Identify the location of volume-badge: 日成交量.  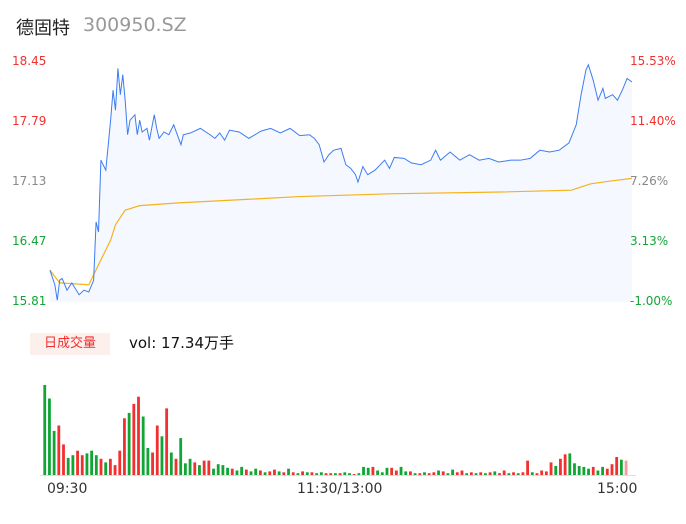
(70, 344).